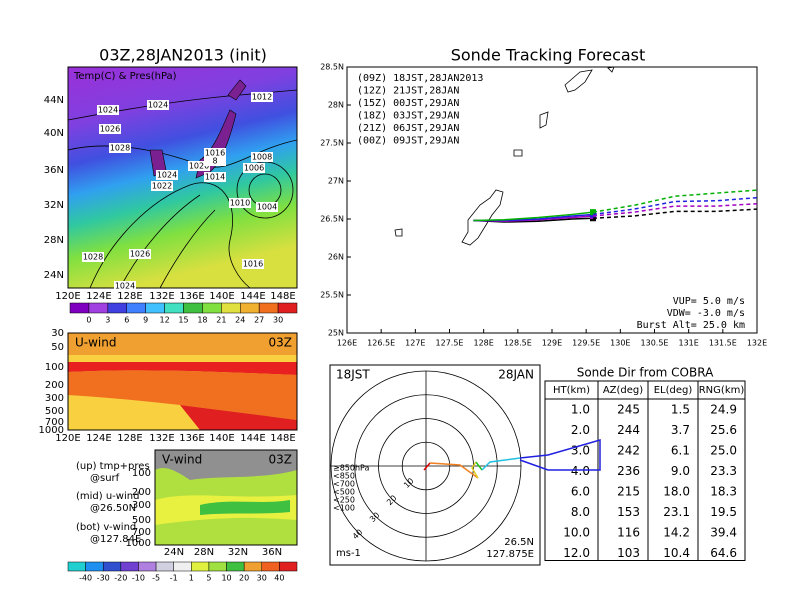  I want to click on pressure-label: 1010, so click(240, 203).